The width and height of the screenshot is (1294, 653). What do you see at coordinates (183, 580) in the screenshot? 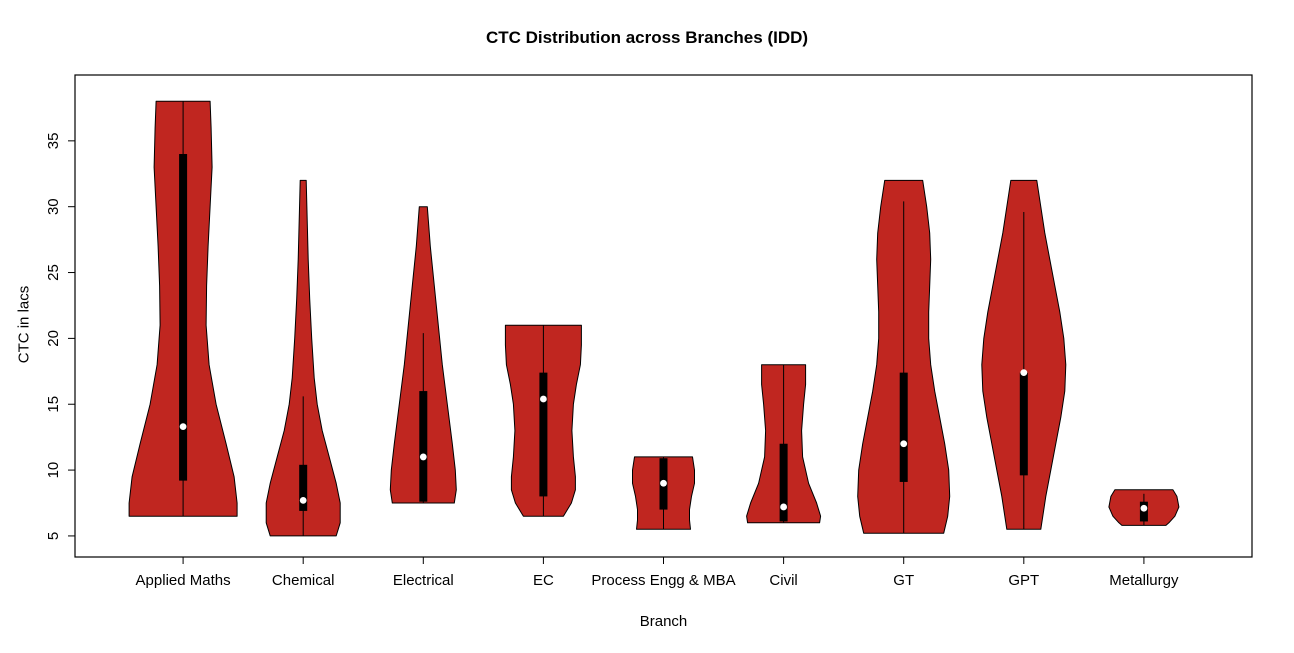
I see `x-category-label: Applied Maths` at bounding box center [183, 580].